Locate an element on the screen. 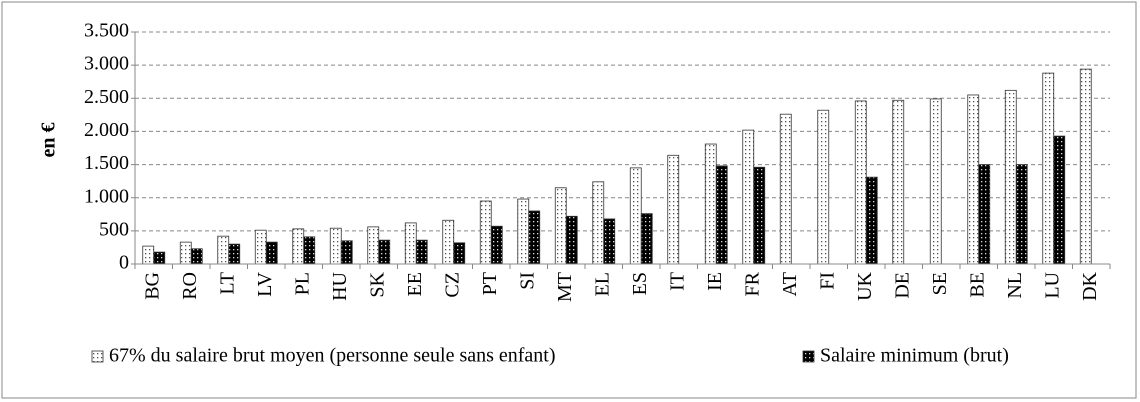 This screenshot has height=402, width=1140. x-tick-label: LU is located at coordinates (1052, 284).